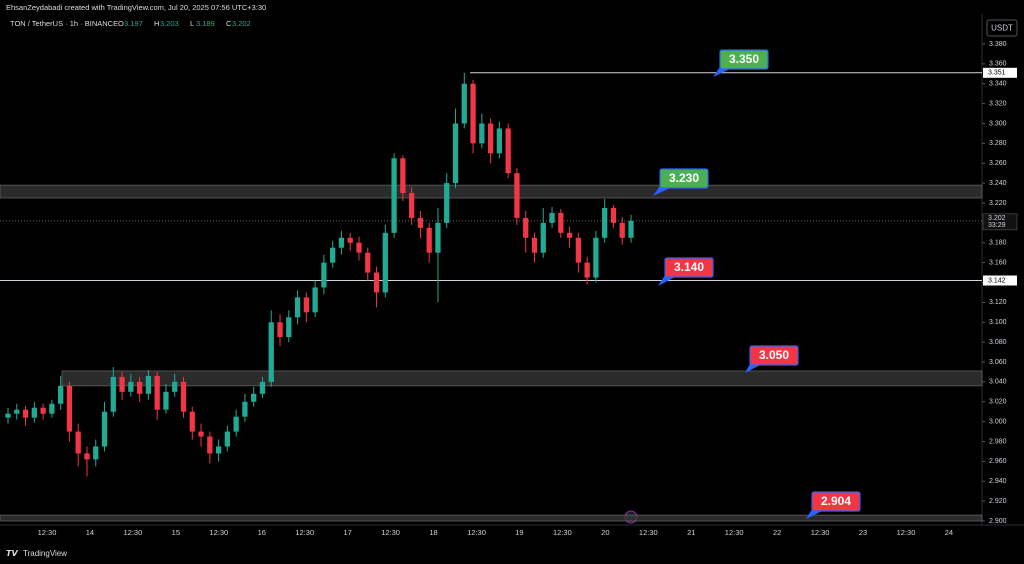 The height and width of the screenshot is (564, 1024). Describe the element at coordinates (192, 23) in the screenshot. I see `legend-key: L` at that location.